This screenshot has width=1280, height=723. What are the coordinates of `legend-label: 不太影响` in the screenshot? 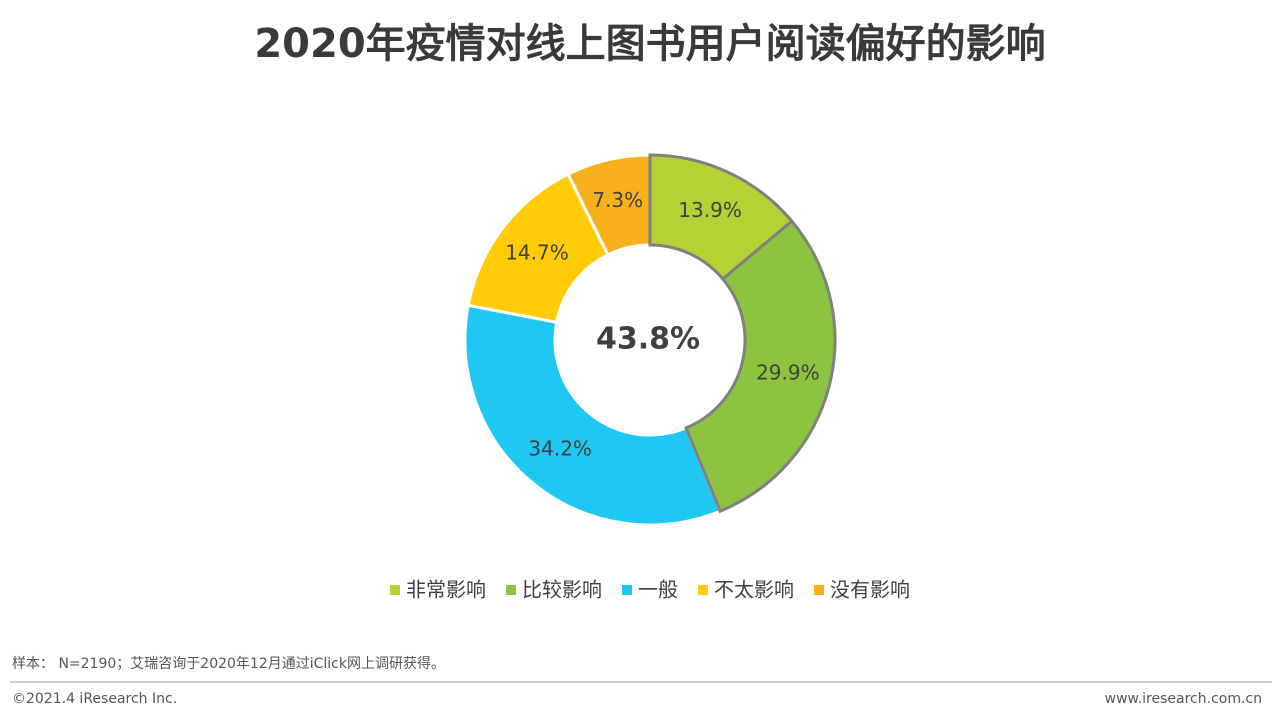 It's located at (754, 590).